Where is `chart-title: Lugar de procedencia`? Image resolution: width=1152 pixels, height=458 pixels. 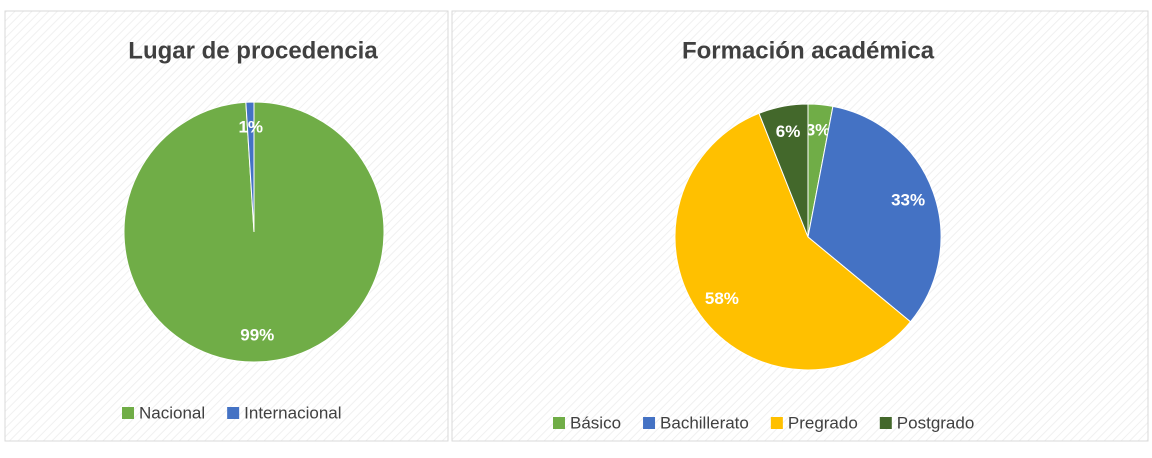 chart-title: Lugar de procedencia is located at coordinates (253, 50).